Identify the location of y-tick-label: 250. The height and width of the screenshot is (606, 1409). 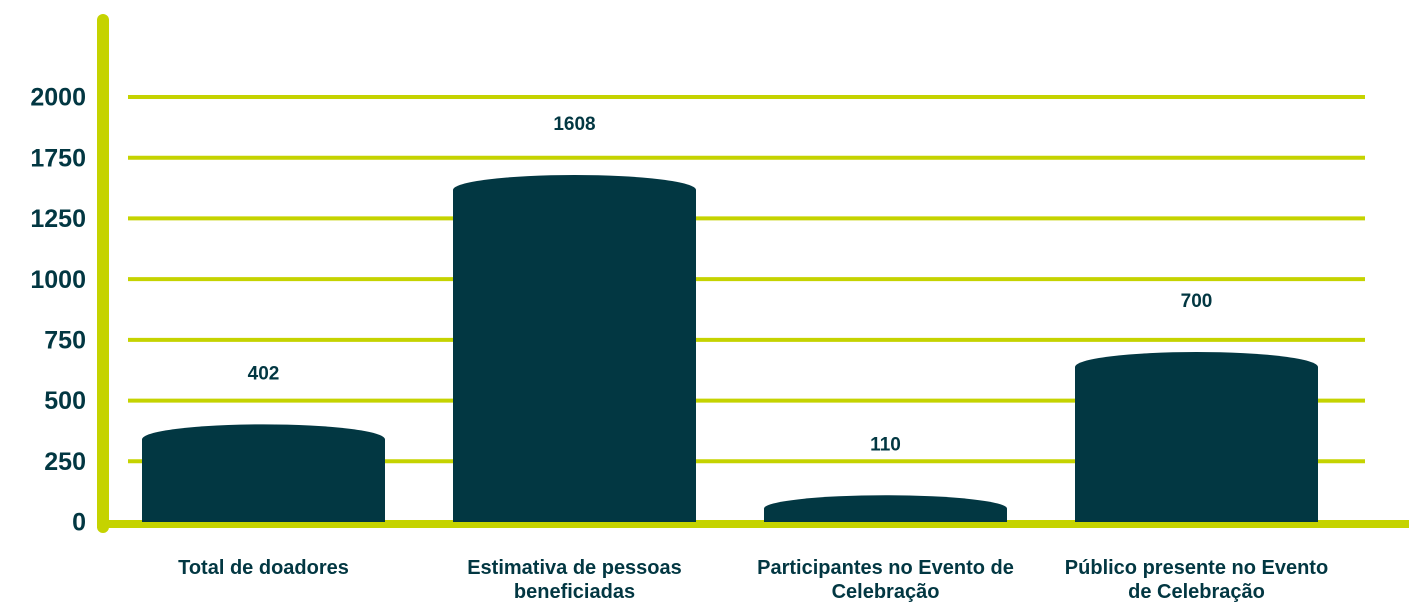
(65, 462).